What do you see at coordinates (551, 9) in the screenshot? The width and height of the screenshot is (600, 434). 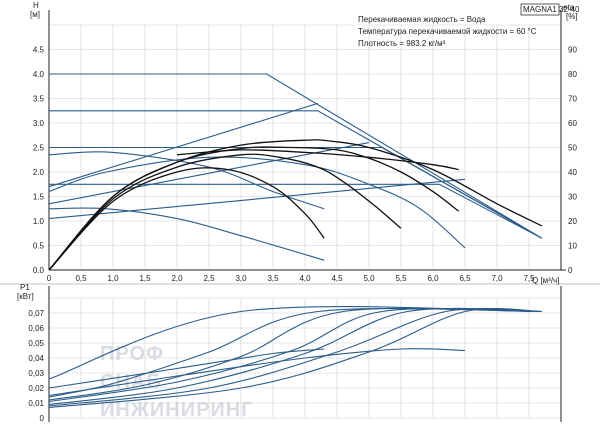 I see `model-label: MAGNA1 32-40` at bounding box center [551, 9].